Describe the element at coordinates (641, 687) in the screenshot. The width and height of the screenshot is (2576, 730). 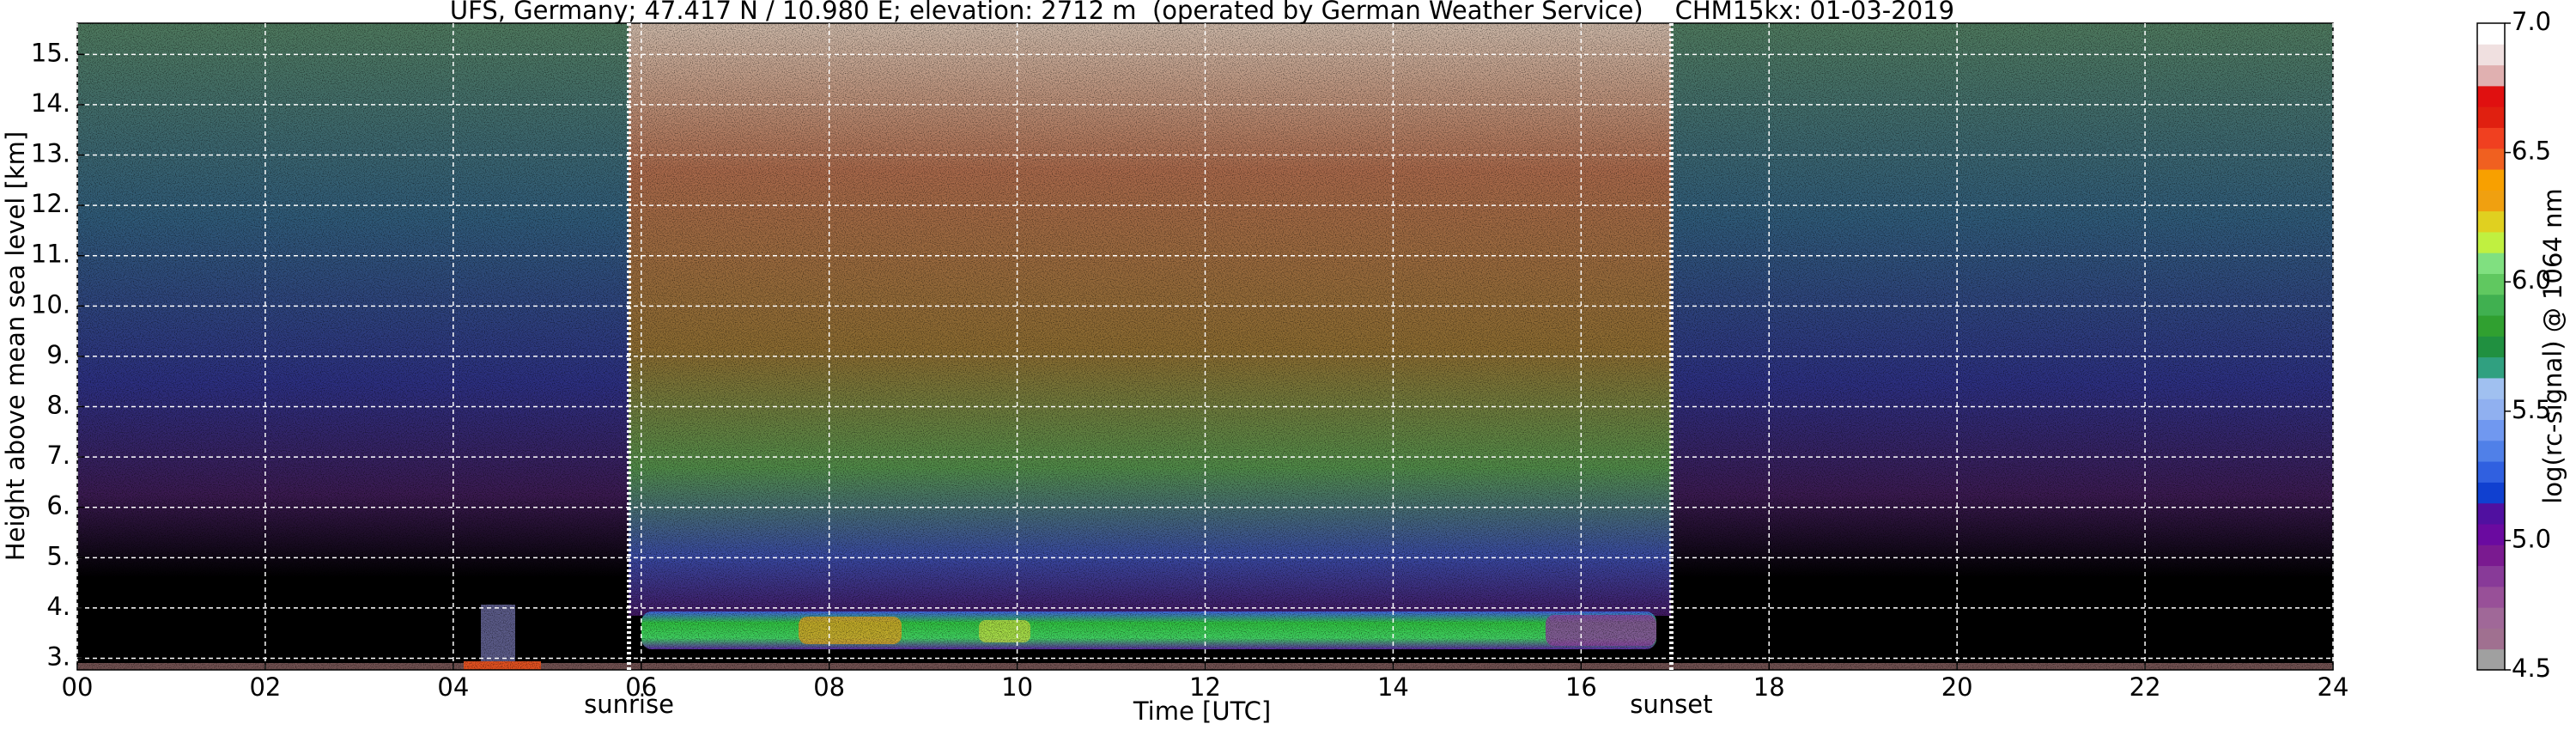
I see `x-tick-label: 06` at that location.